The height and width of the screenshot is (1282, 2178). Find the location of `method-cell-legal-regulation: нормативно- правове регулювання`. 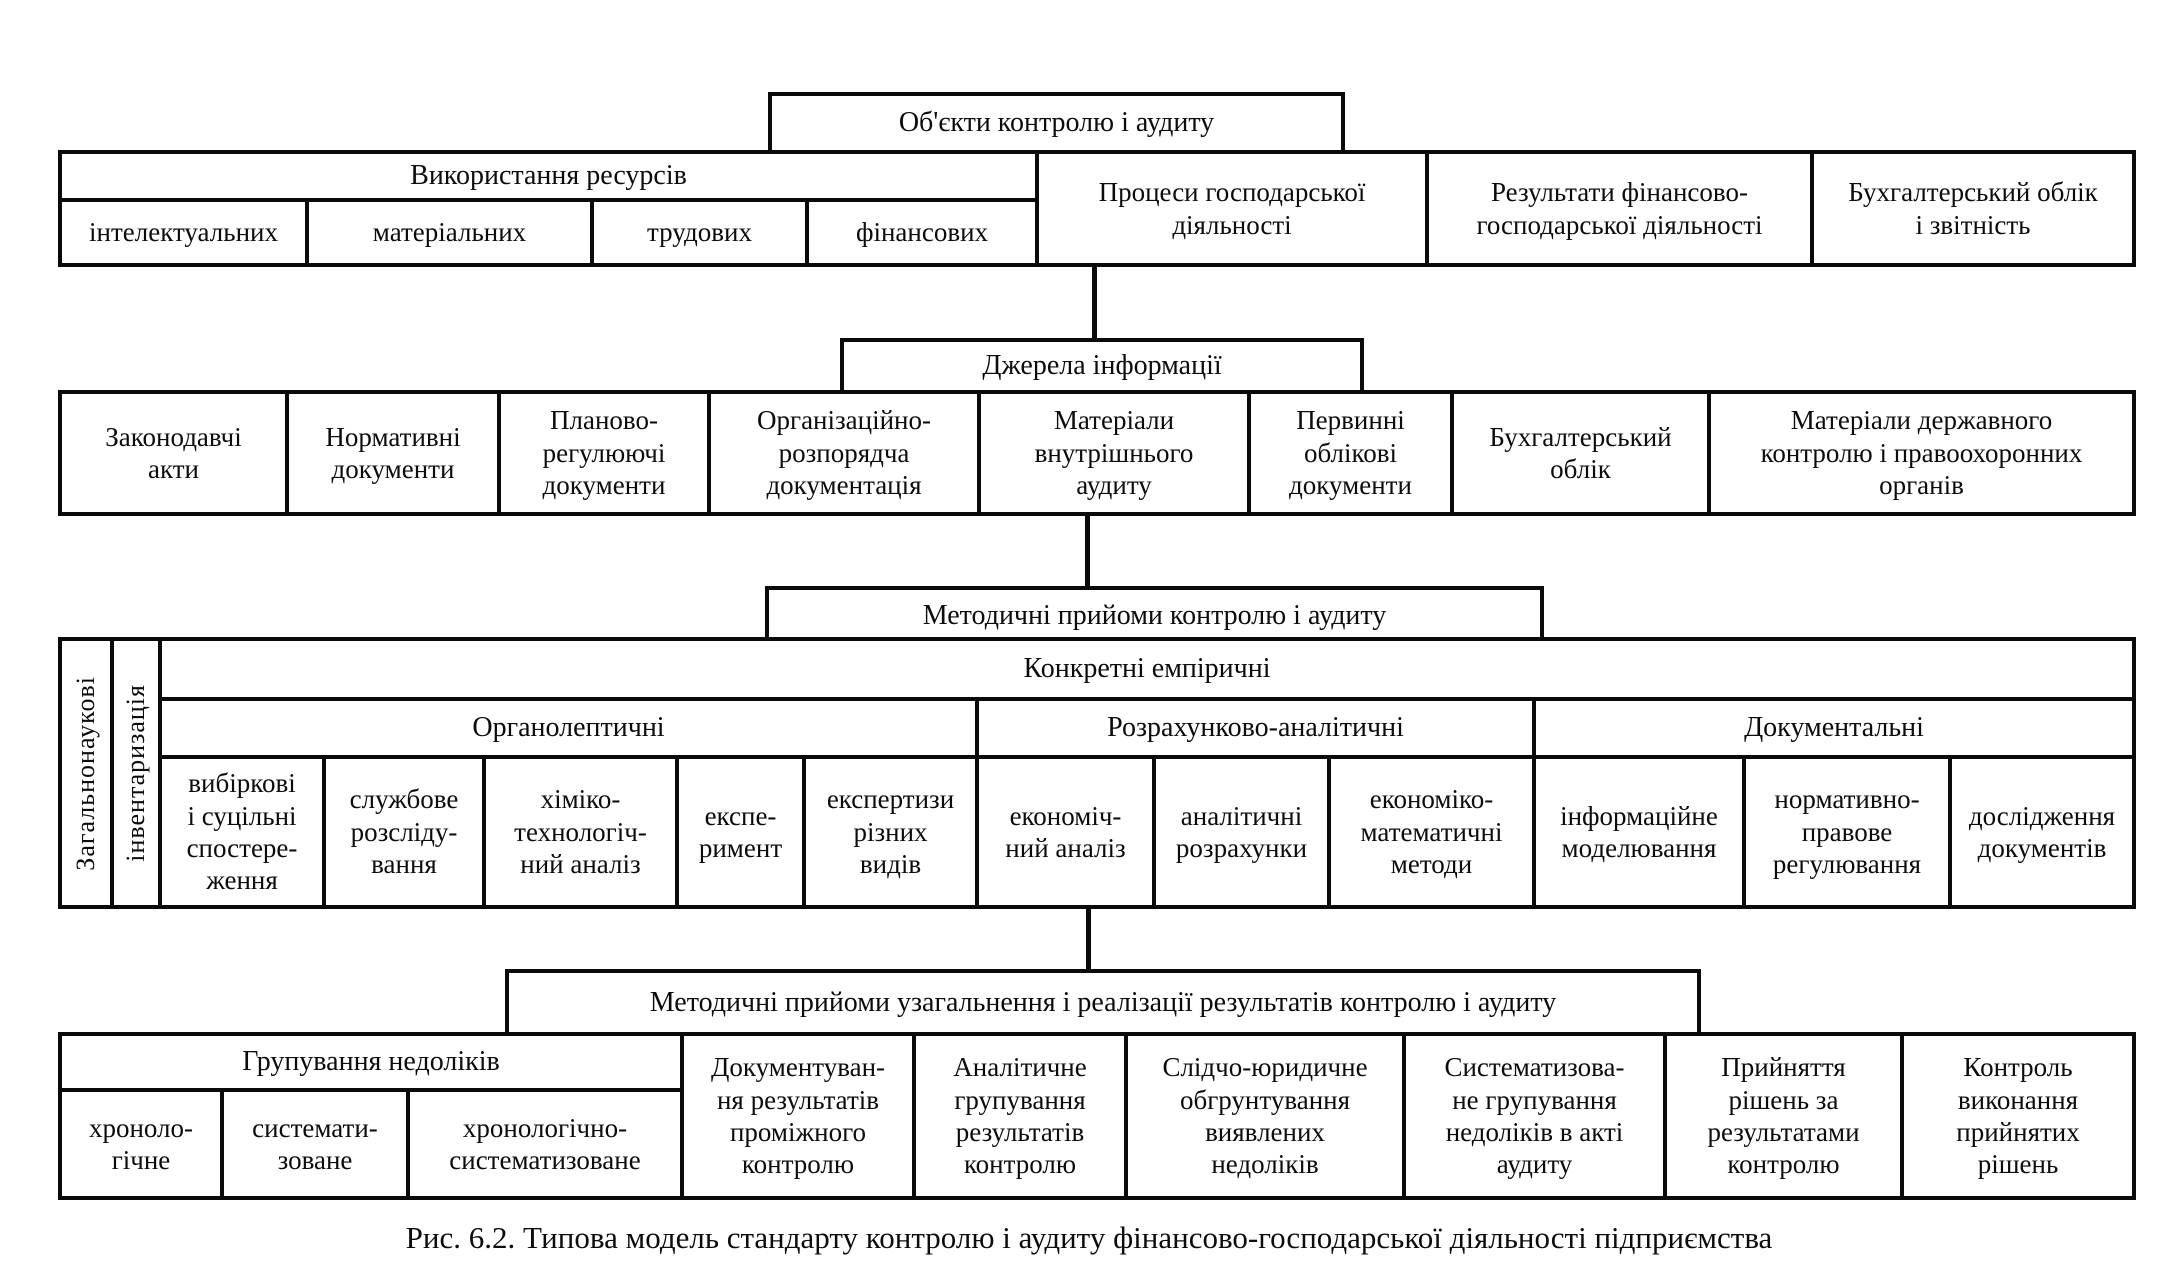

method-cell-legal-regulation: нормативно- правове регулювання is located at coordinates (1847, 832).